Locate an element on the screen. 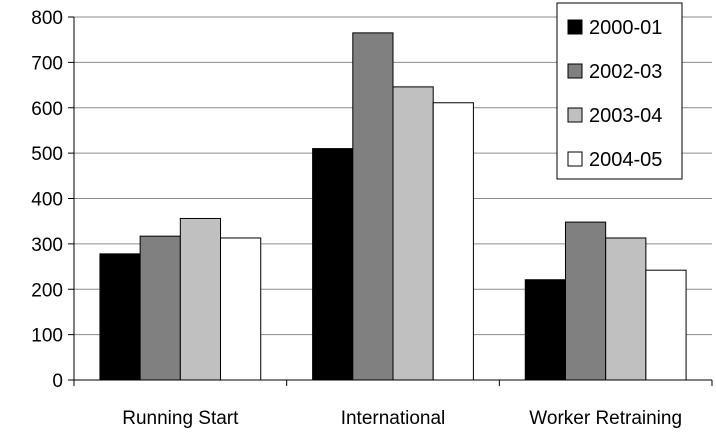 The width and height of the screenshot is (716, 435). bar-2004-05-international is located at coordinates (453, 241).